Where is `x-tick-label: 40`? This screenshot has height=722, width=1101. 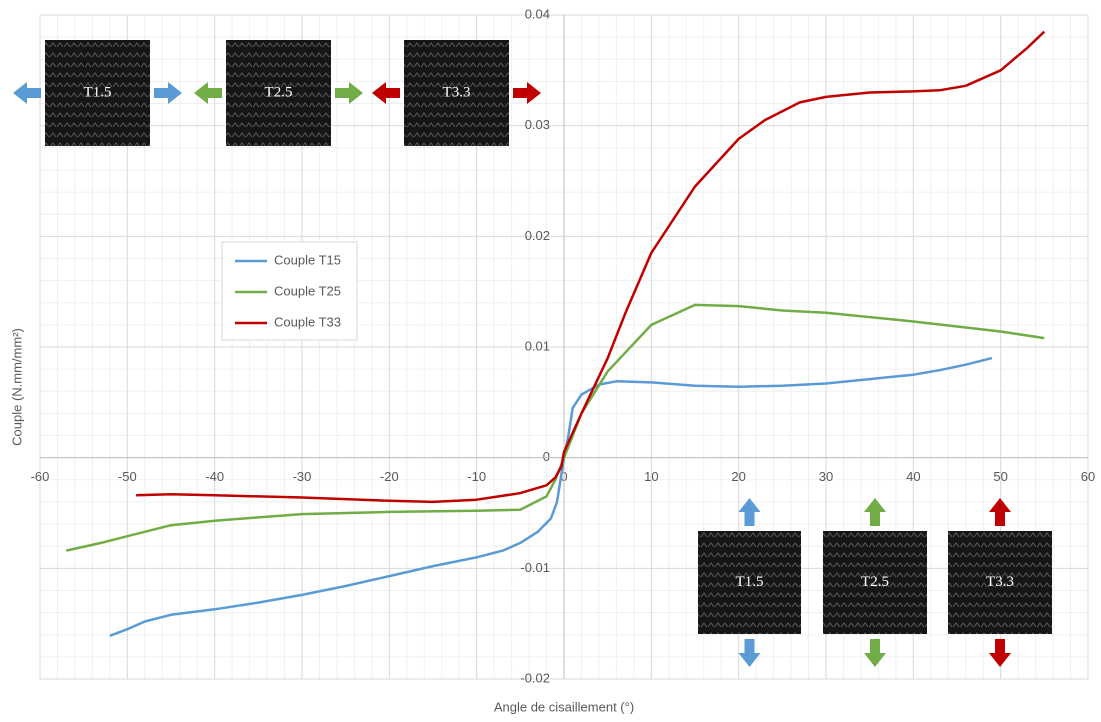
x-tick-label: 40 is located at coordinates (913, 476).